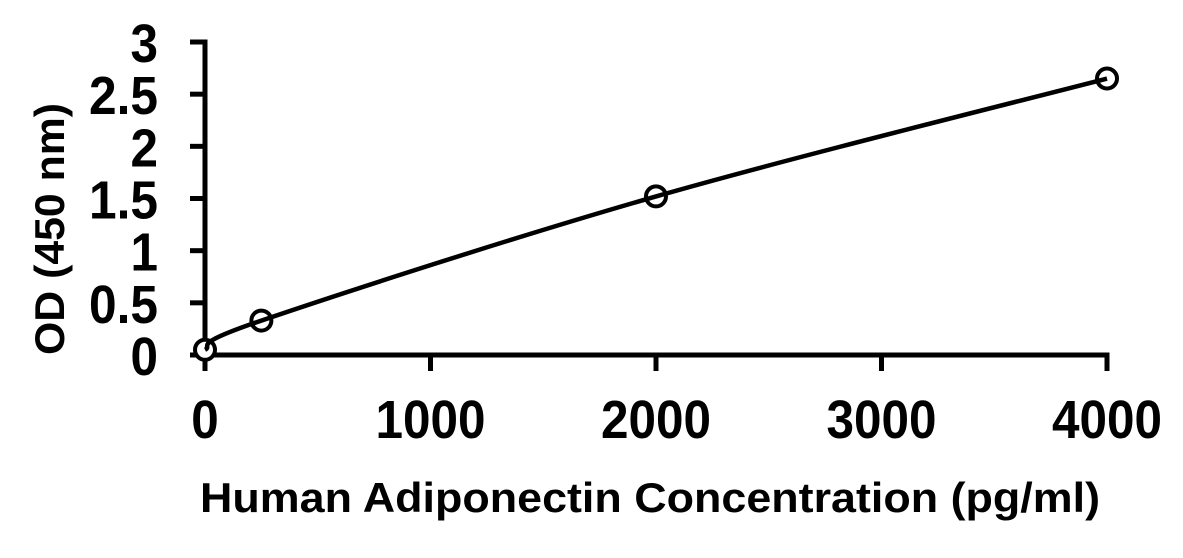 The height and width of the screenshot is (558, 1183). Describe the element at coordinates (145, 253) in the screenshot. I see `y-tick-label: 1` at that location.